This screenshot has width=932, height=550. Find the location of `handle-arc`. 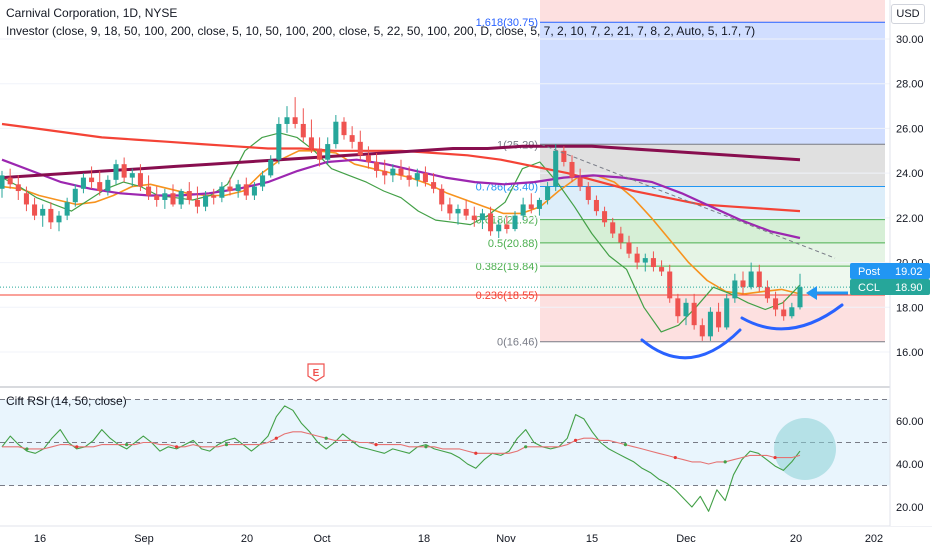

handle-arc is located at coordinates (792, 317).